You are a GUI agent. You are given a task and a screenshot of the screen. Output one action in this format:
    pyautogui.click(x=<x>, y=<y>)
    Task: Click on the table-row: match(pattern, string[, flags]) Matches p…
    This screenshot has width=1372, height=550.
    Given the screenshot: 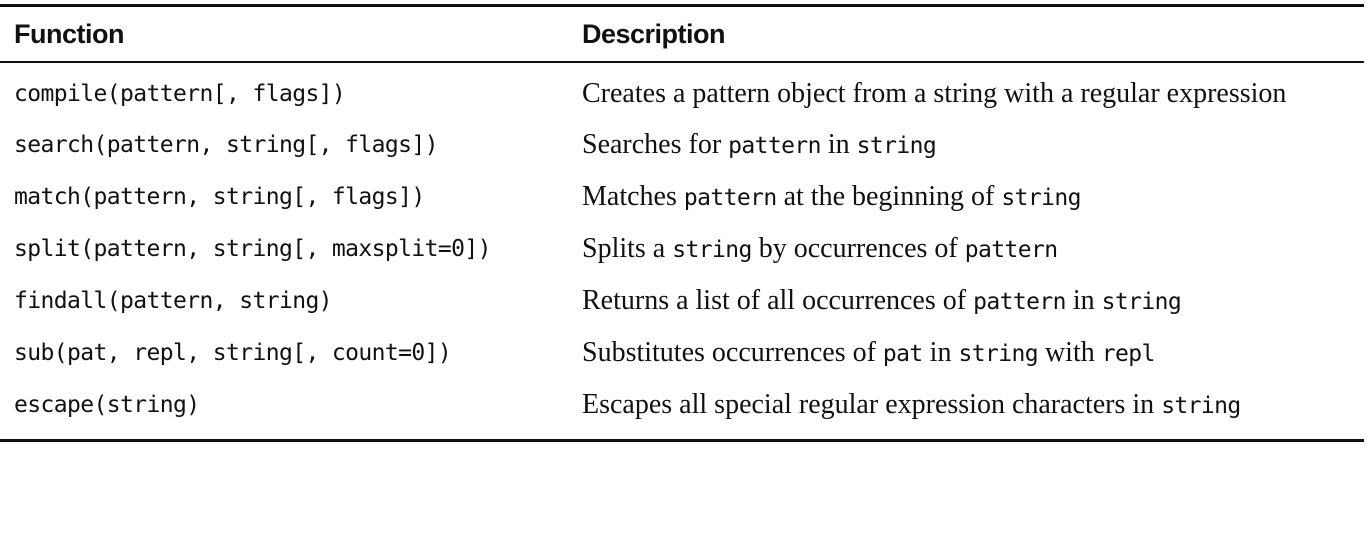 What is the action you would take?
    pyautogui.click(x=682, y=197)
    